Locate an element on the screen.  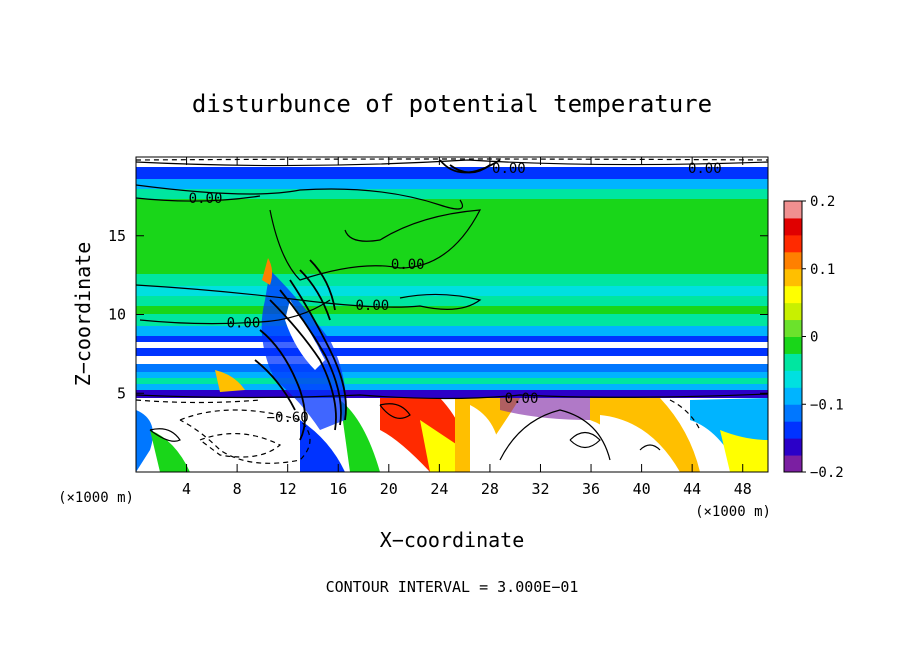
x-tick-label: 28 is located at coordinates (490, 489).